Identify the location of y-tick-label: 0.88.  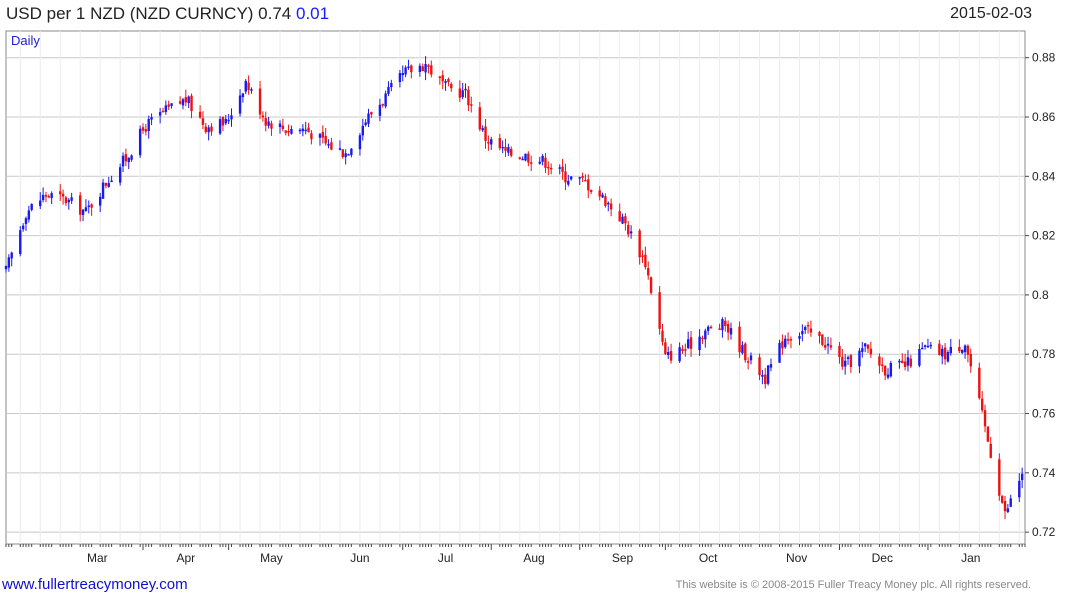
(1044, 58).